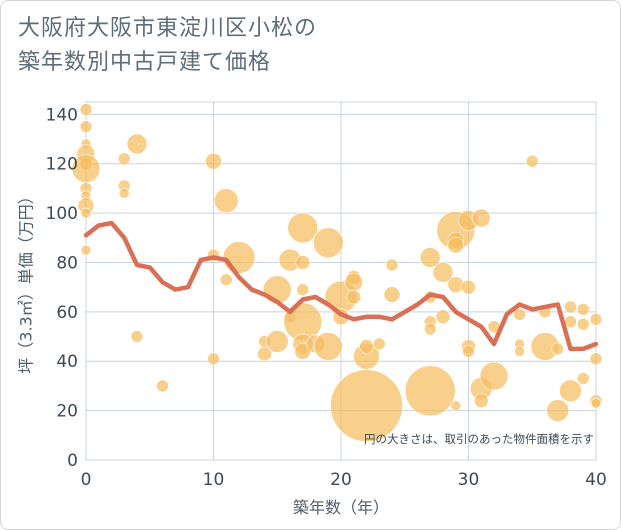 The height and width of the screenshot is (530, 621). Describe the element at coordinates (341, 507) in the screenshot. I see `x-axis-label: 築年数（年）` at that location.